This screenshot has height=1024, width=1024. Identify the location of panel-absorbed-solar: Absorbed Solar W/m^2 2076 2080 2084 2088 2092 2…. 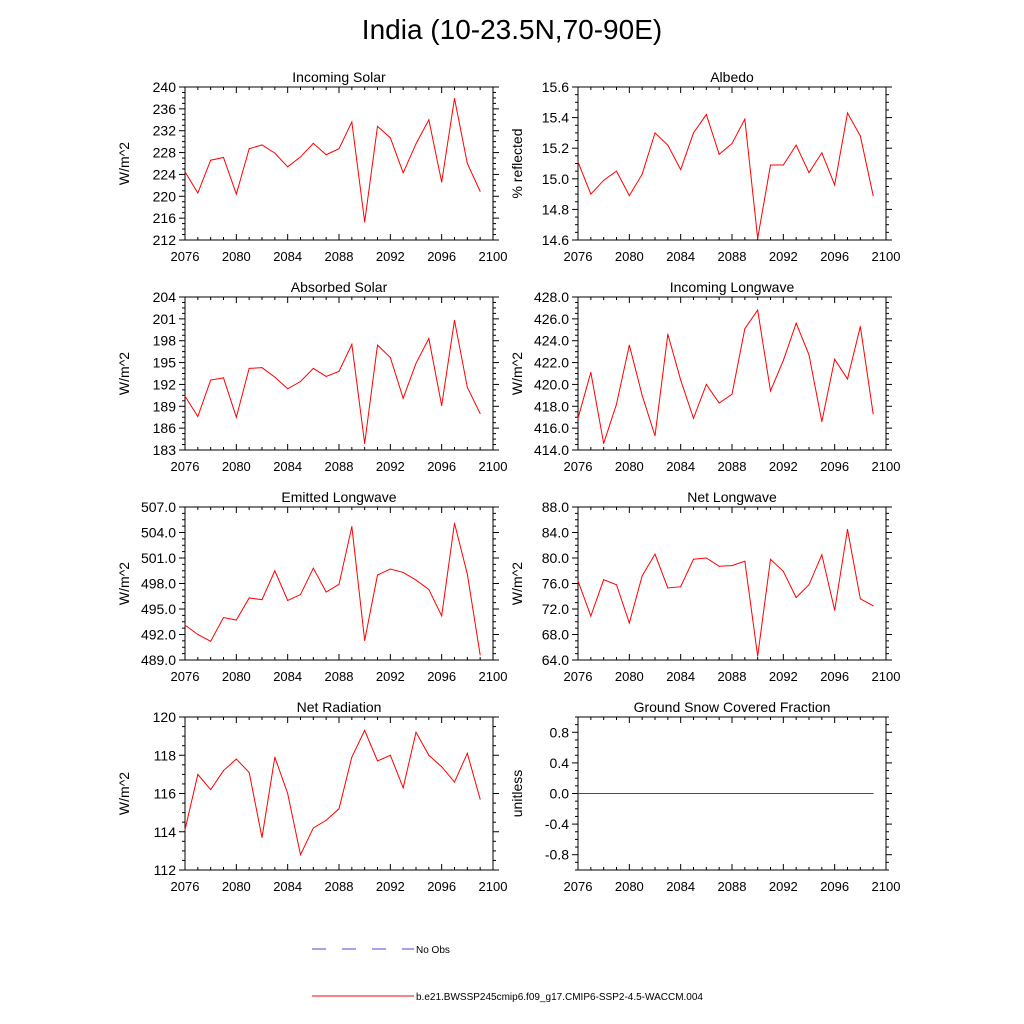
(311, 376).